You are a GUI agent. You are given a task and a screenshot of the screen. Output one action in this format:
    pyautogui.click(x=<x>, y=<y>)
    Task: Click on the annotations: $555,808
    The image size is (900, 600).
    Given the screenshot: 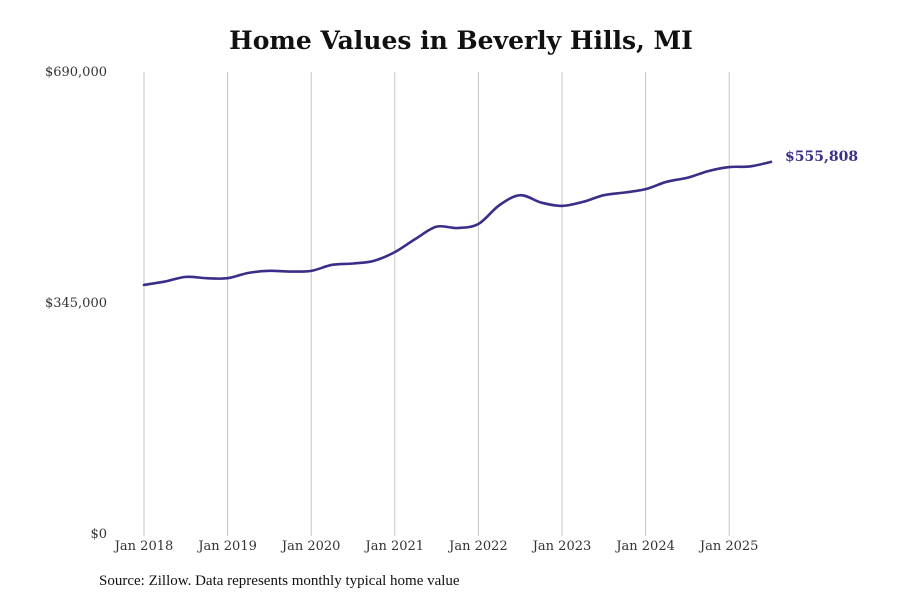 What is the action you would take?
    pyautogui.click(x=821, y=157)
    